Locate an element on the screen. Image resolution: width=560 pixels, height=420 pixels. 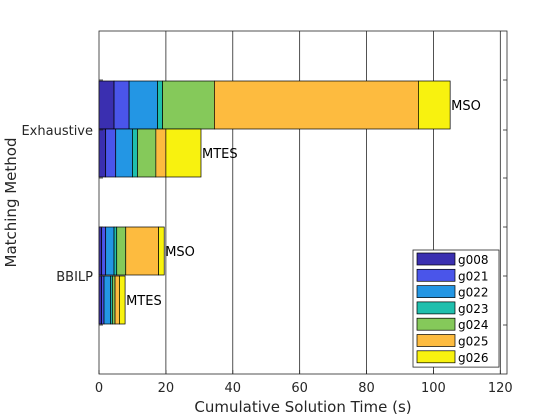
x-tick-label: 100 is located at coordinates (433, 388).